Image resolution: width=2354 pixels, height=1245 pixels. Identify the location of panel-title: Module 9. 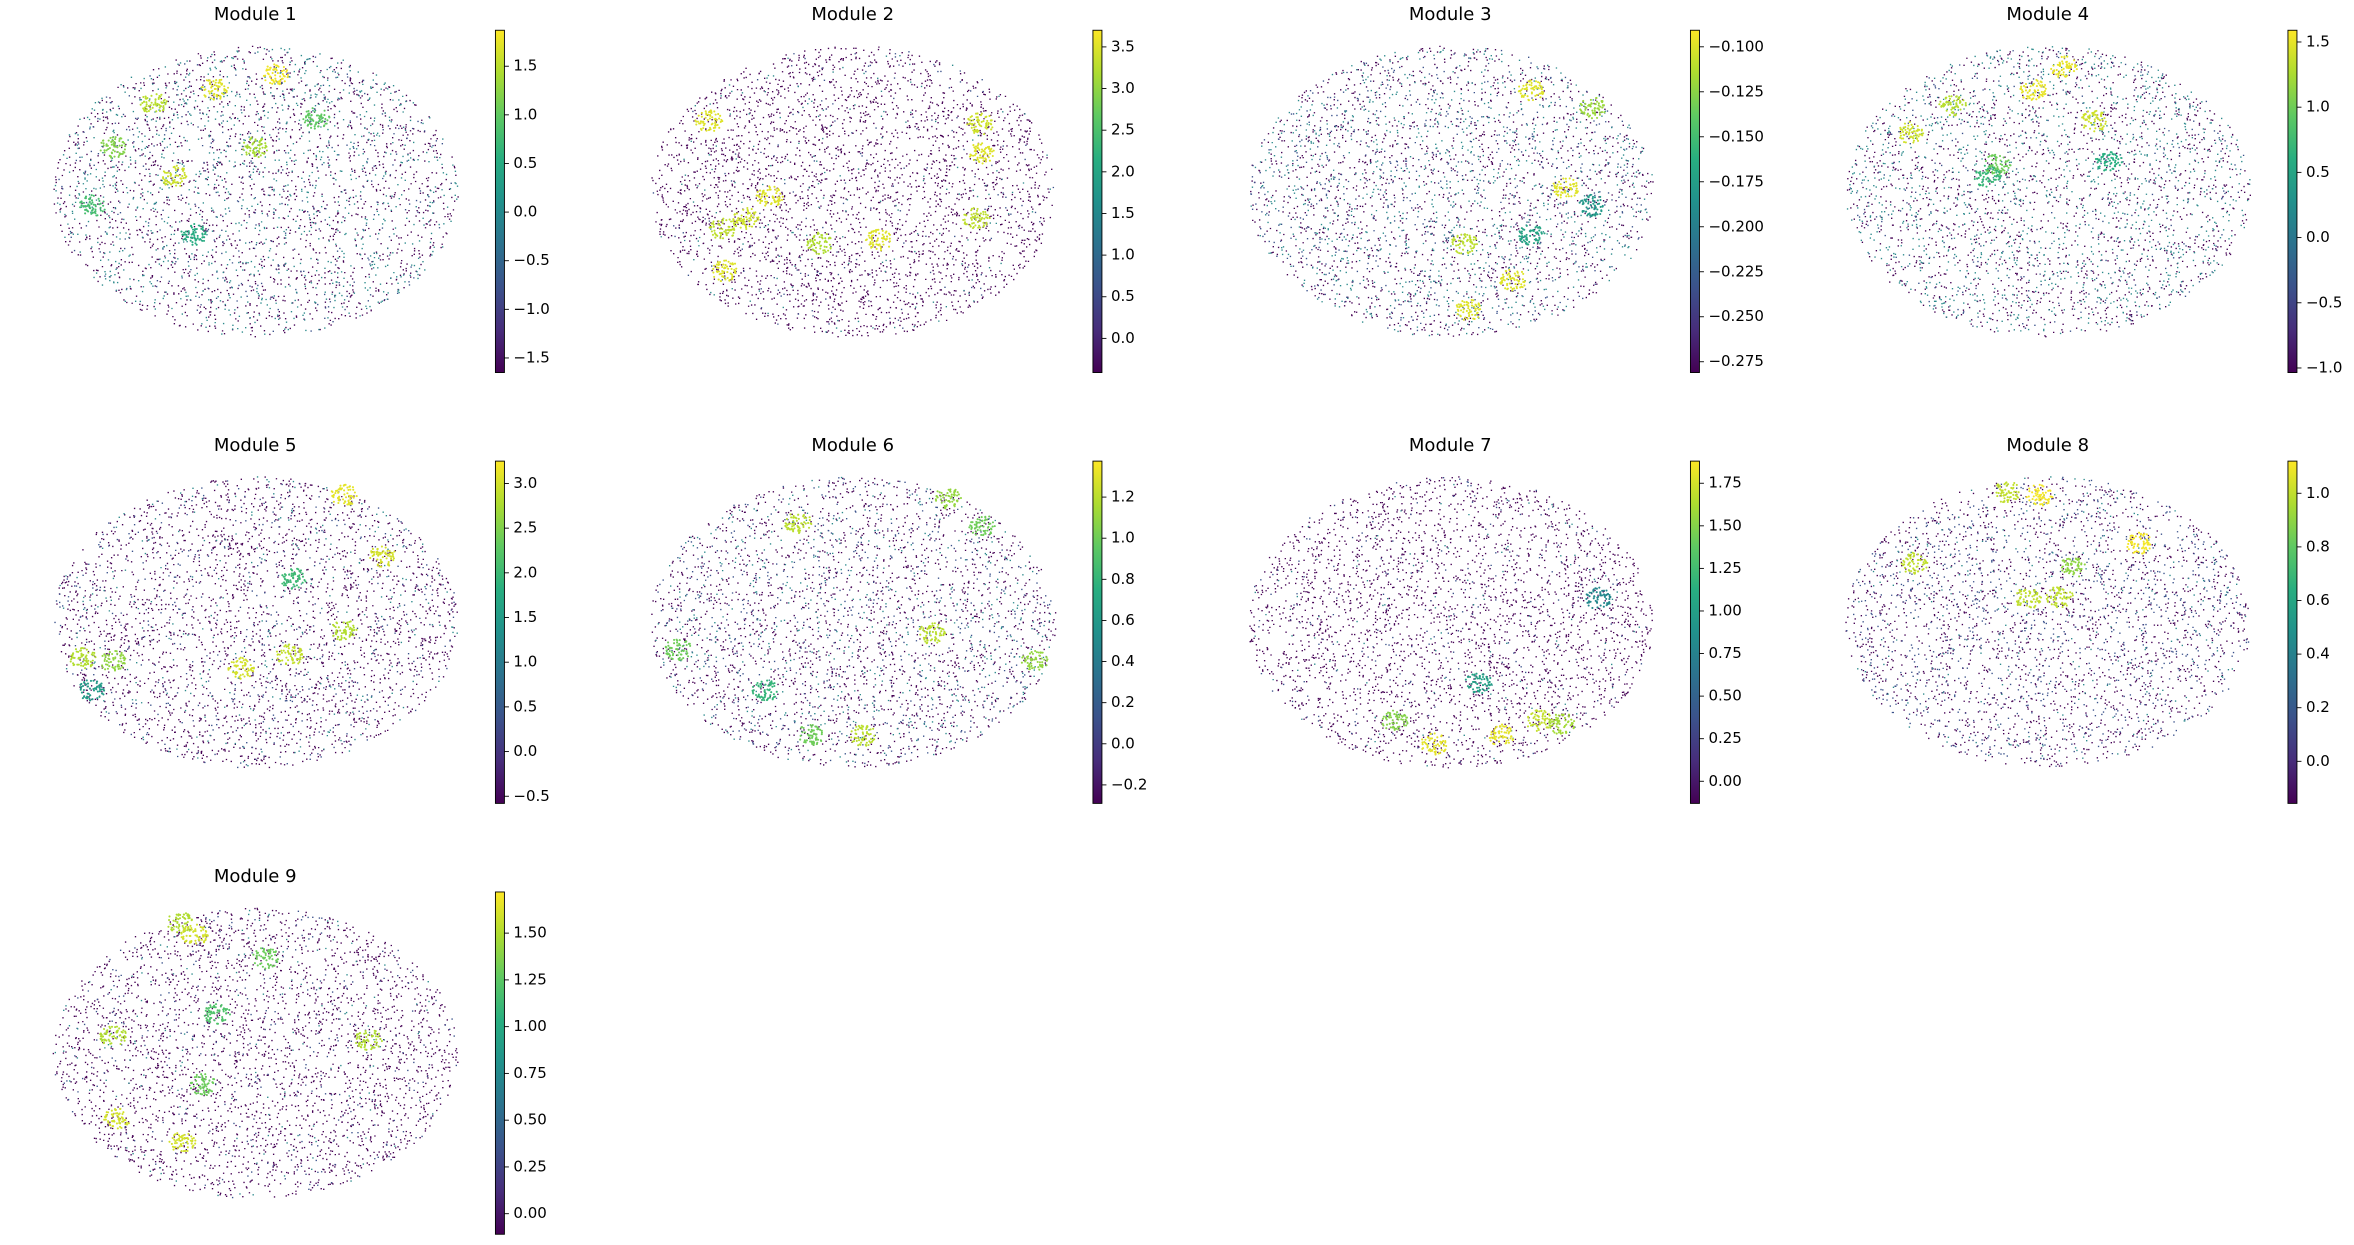
(255, 876).